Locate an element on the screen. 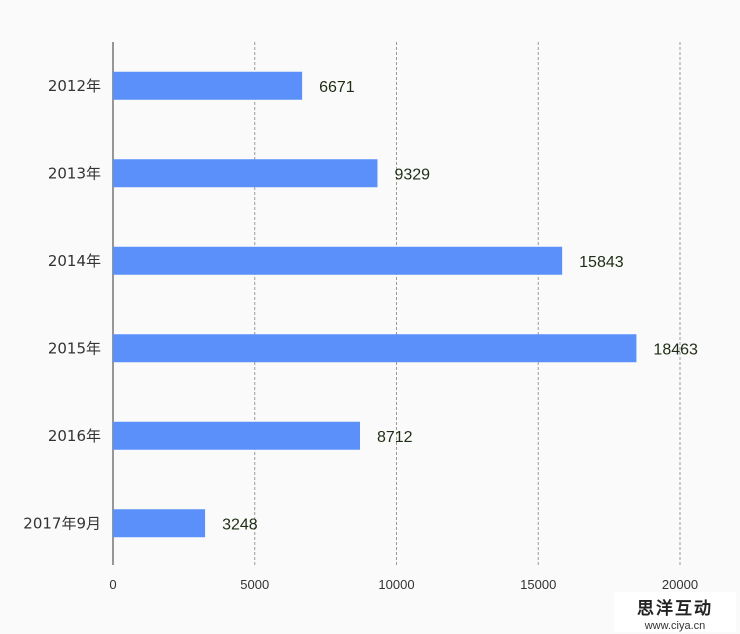 This screenshot has height=634, width=740. x-tick-label: 20000 is located at coordinates (680, 584).